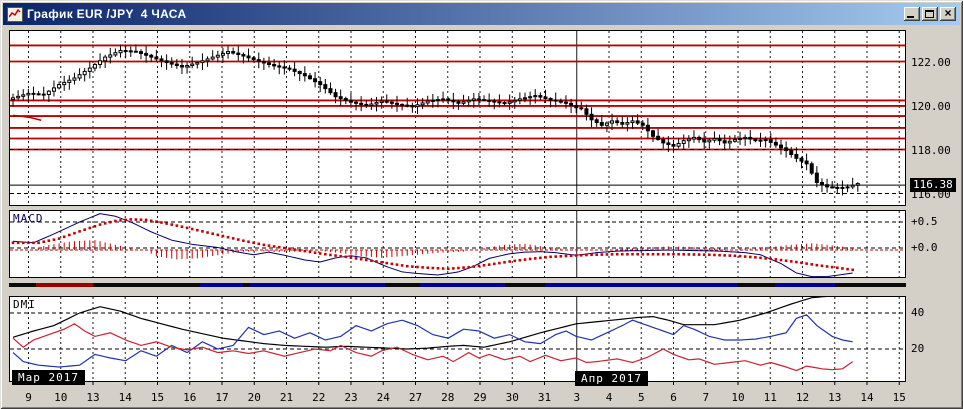 The height and width of the screenshot is (409, 963). I want to click on x-axis-date-label: 12, so click(802, 397).